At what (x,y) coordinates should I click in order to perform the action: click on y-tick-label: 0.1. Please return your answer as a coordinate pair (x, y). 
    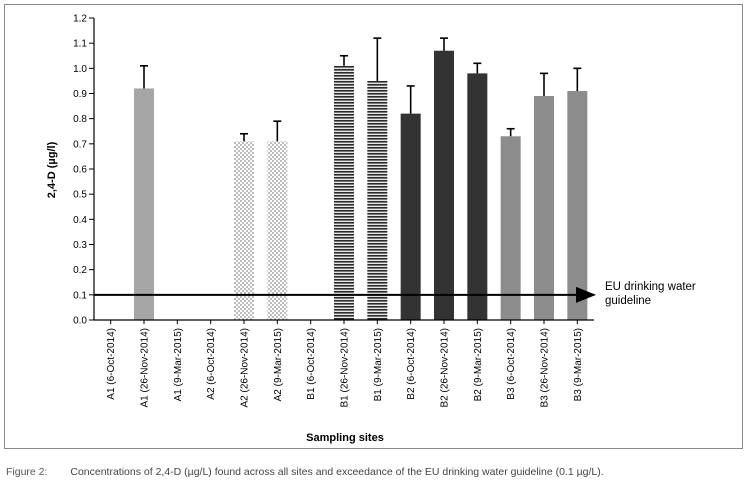
    Looking at the image, I should click on (80, 295).